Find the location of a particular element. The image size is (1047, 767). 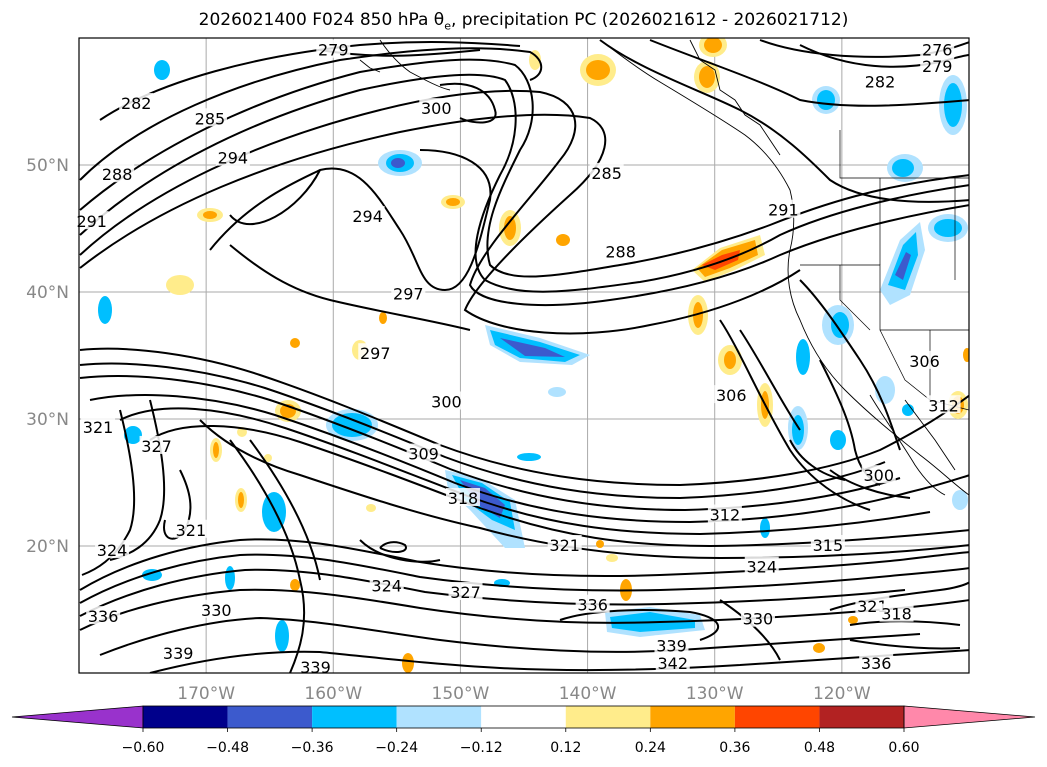

latitude-labels: 20°N 30°N 40°N 50°N is located at coordinates (47, 356).